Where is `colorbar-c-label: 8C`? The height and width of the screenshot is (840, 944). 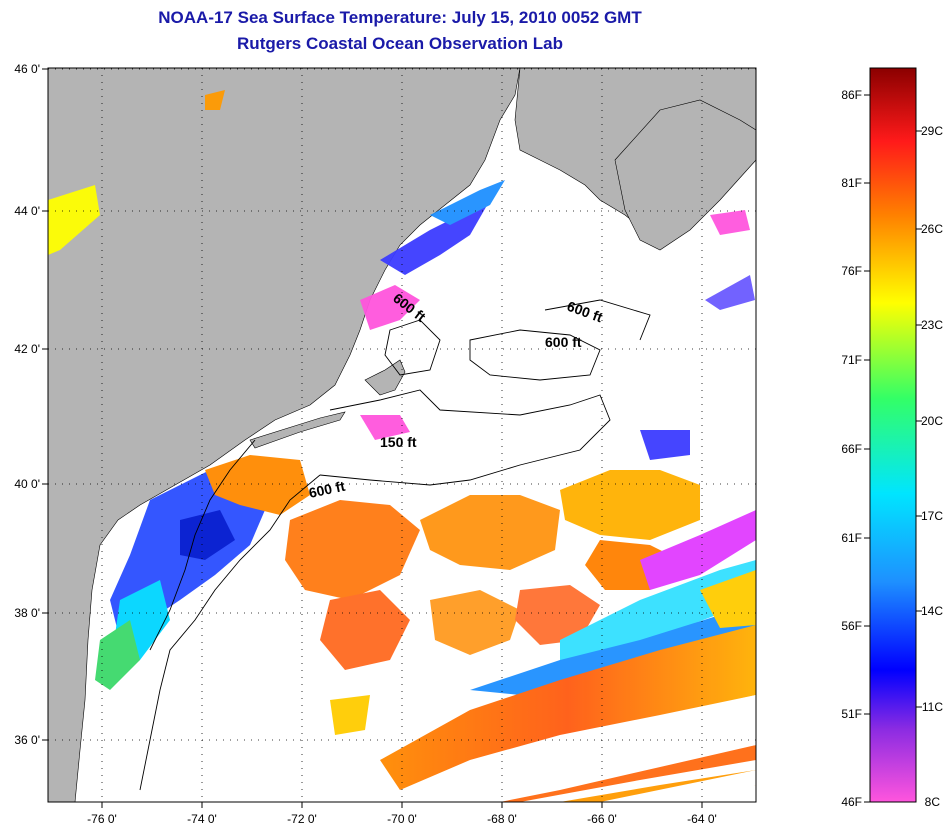 colorbar-c-label: 8C is located at coordinates (933, 802).